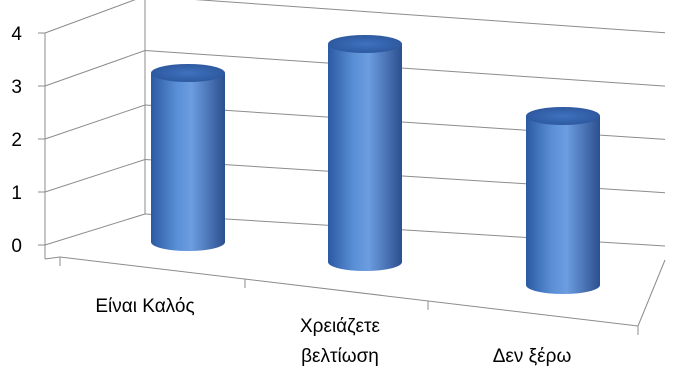 The width and height of the screenshot is (674, 373). What do you see at coordinates (52, 258) in the screenshot?
I see `floor-left-edge` at bounding box center [52, 258].